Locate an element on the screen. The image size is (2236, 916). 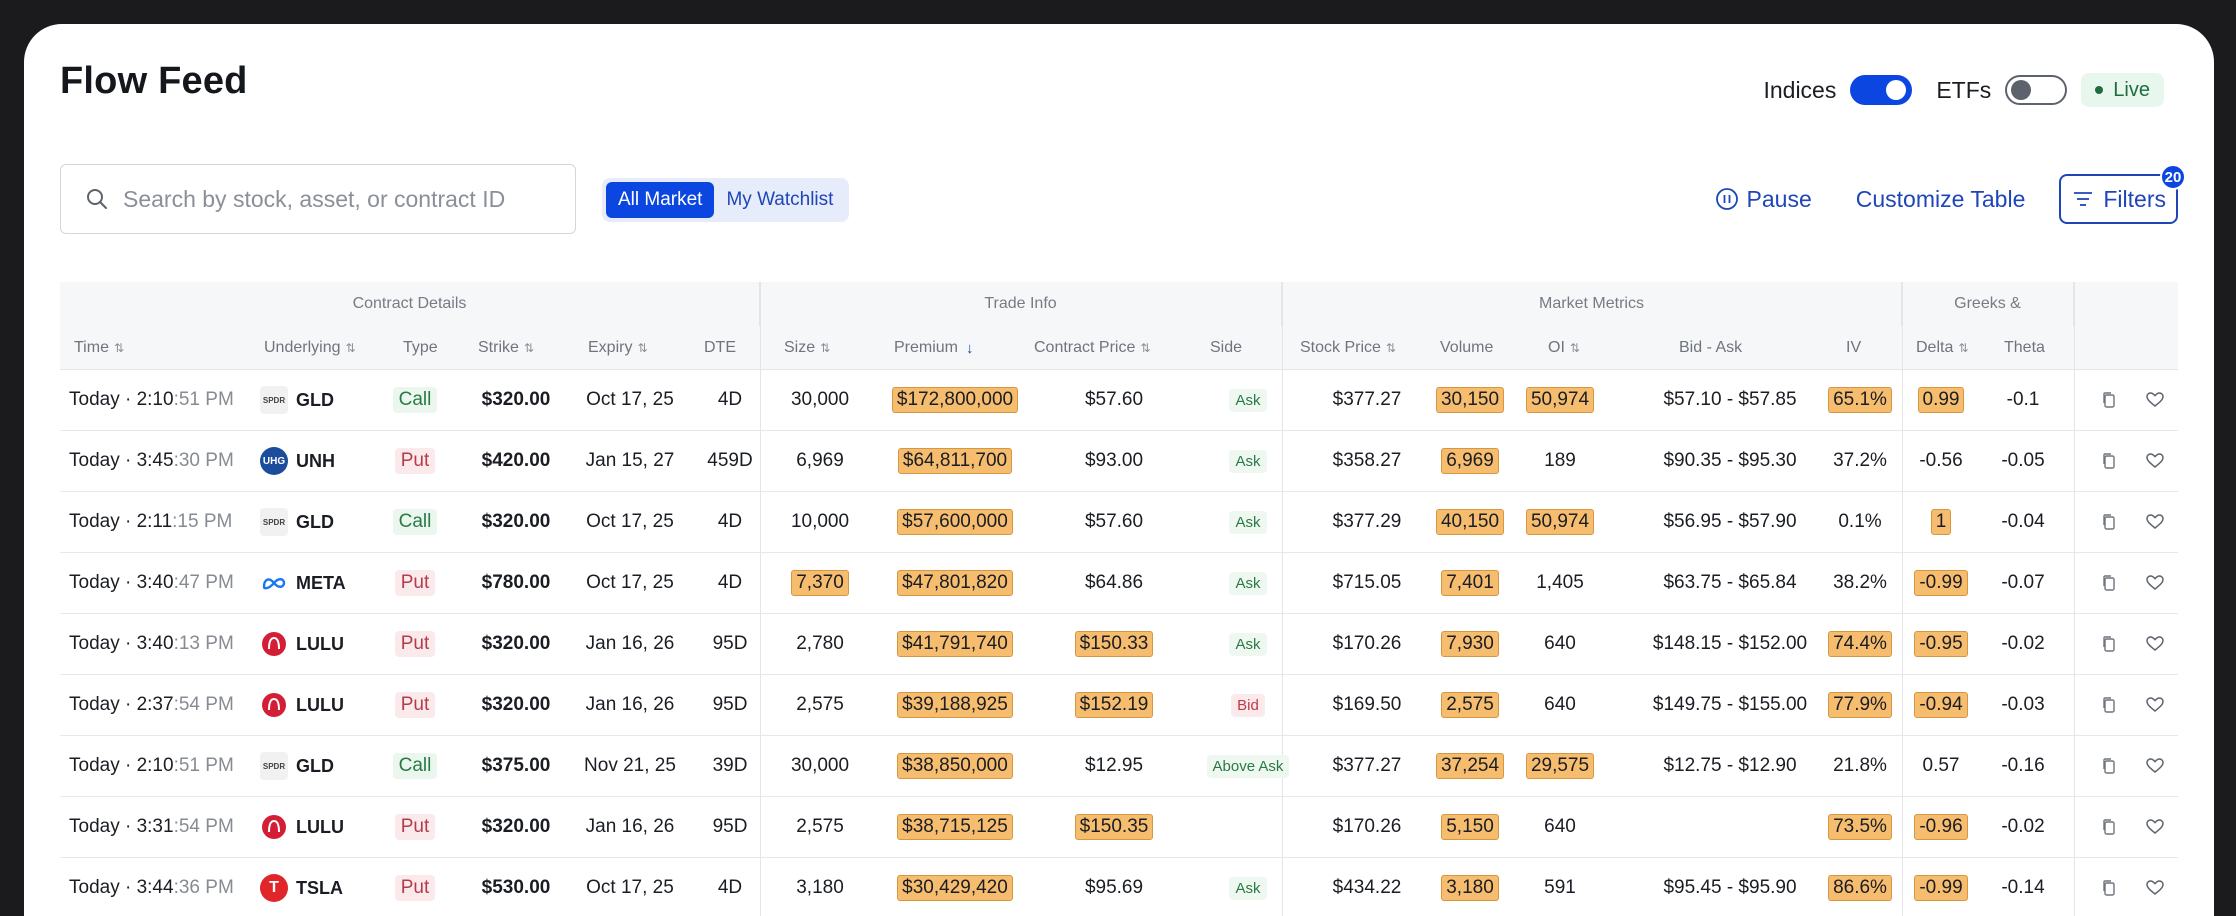
tab-all-market: All Market is located at coordinates (660, 200).